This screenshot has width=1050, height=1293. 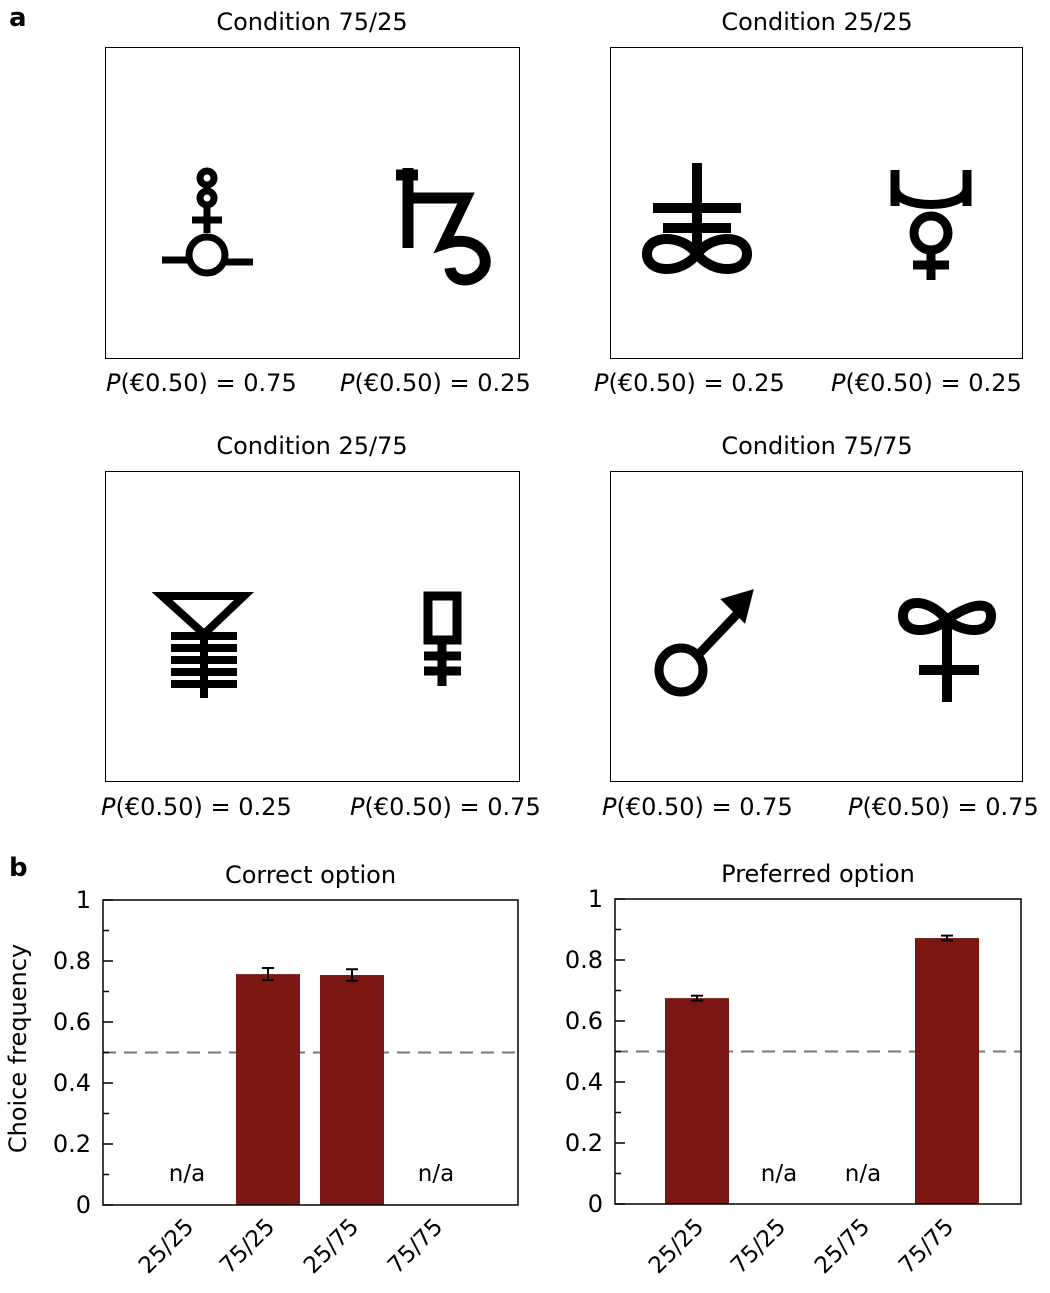 What do you see at coordinates (310, 1052) in the screenshot?
I see `chart-1-axes-frame` at bounding box center [310, 1052].